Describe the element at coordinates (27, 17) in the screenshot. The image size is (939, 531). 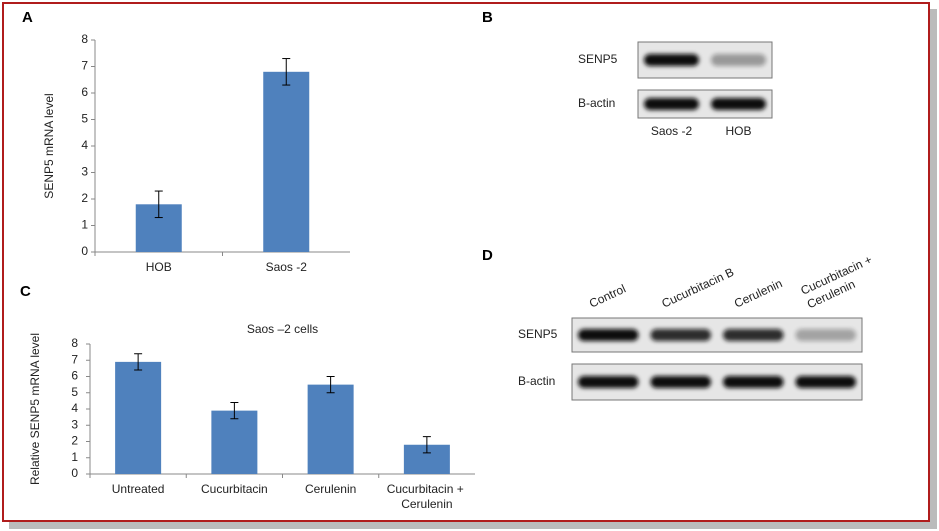
I see `panel-label: A` at that location.